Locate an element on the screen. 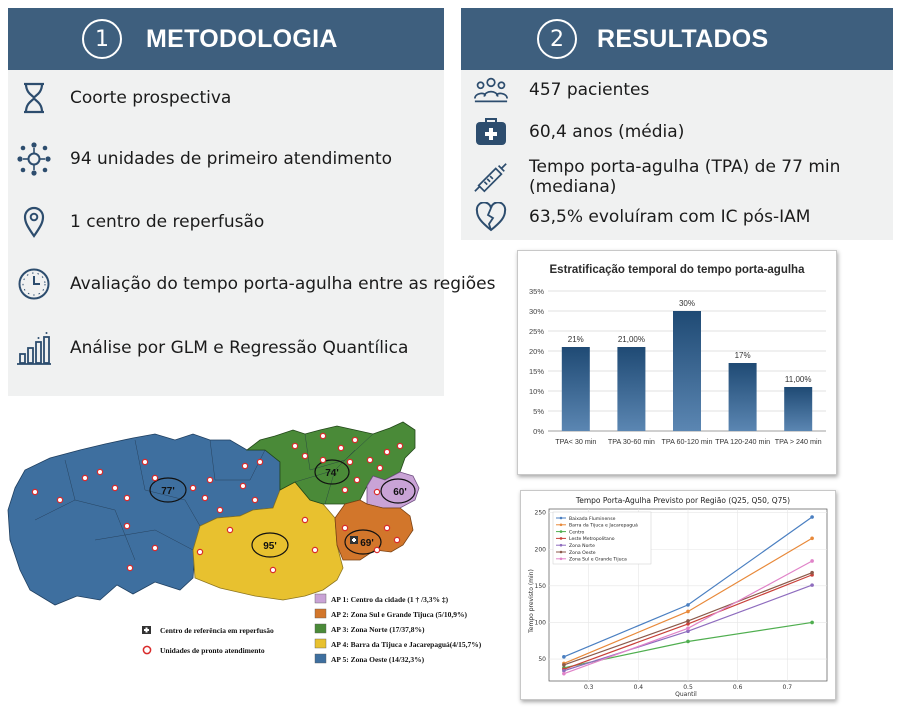  resultados-title: RESULTADOS is located at coordinates (683, 38).